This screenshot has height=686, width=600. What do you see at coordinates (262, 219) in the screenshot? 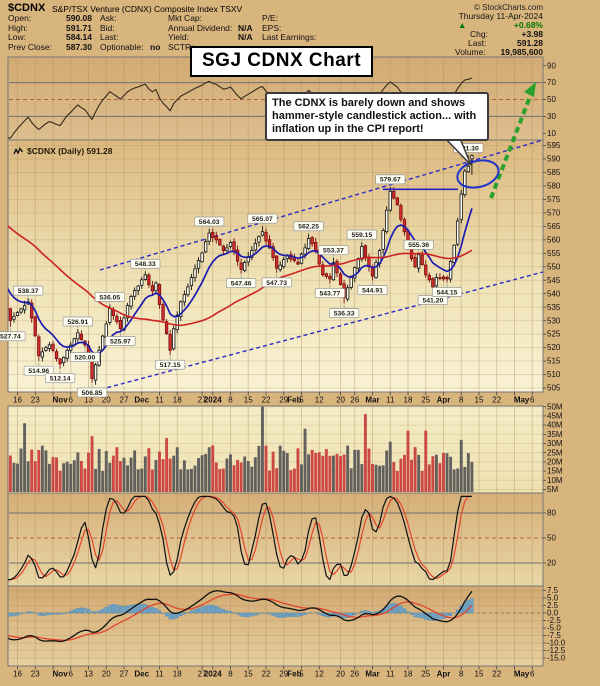
I see `svg-text: 565.07` at bounding box center [262, 219].